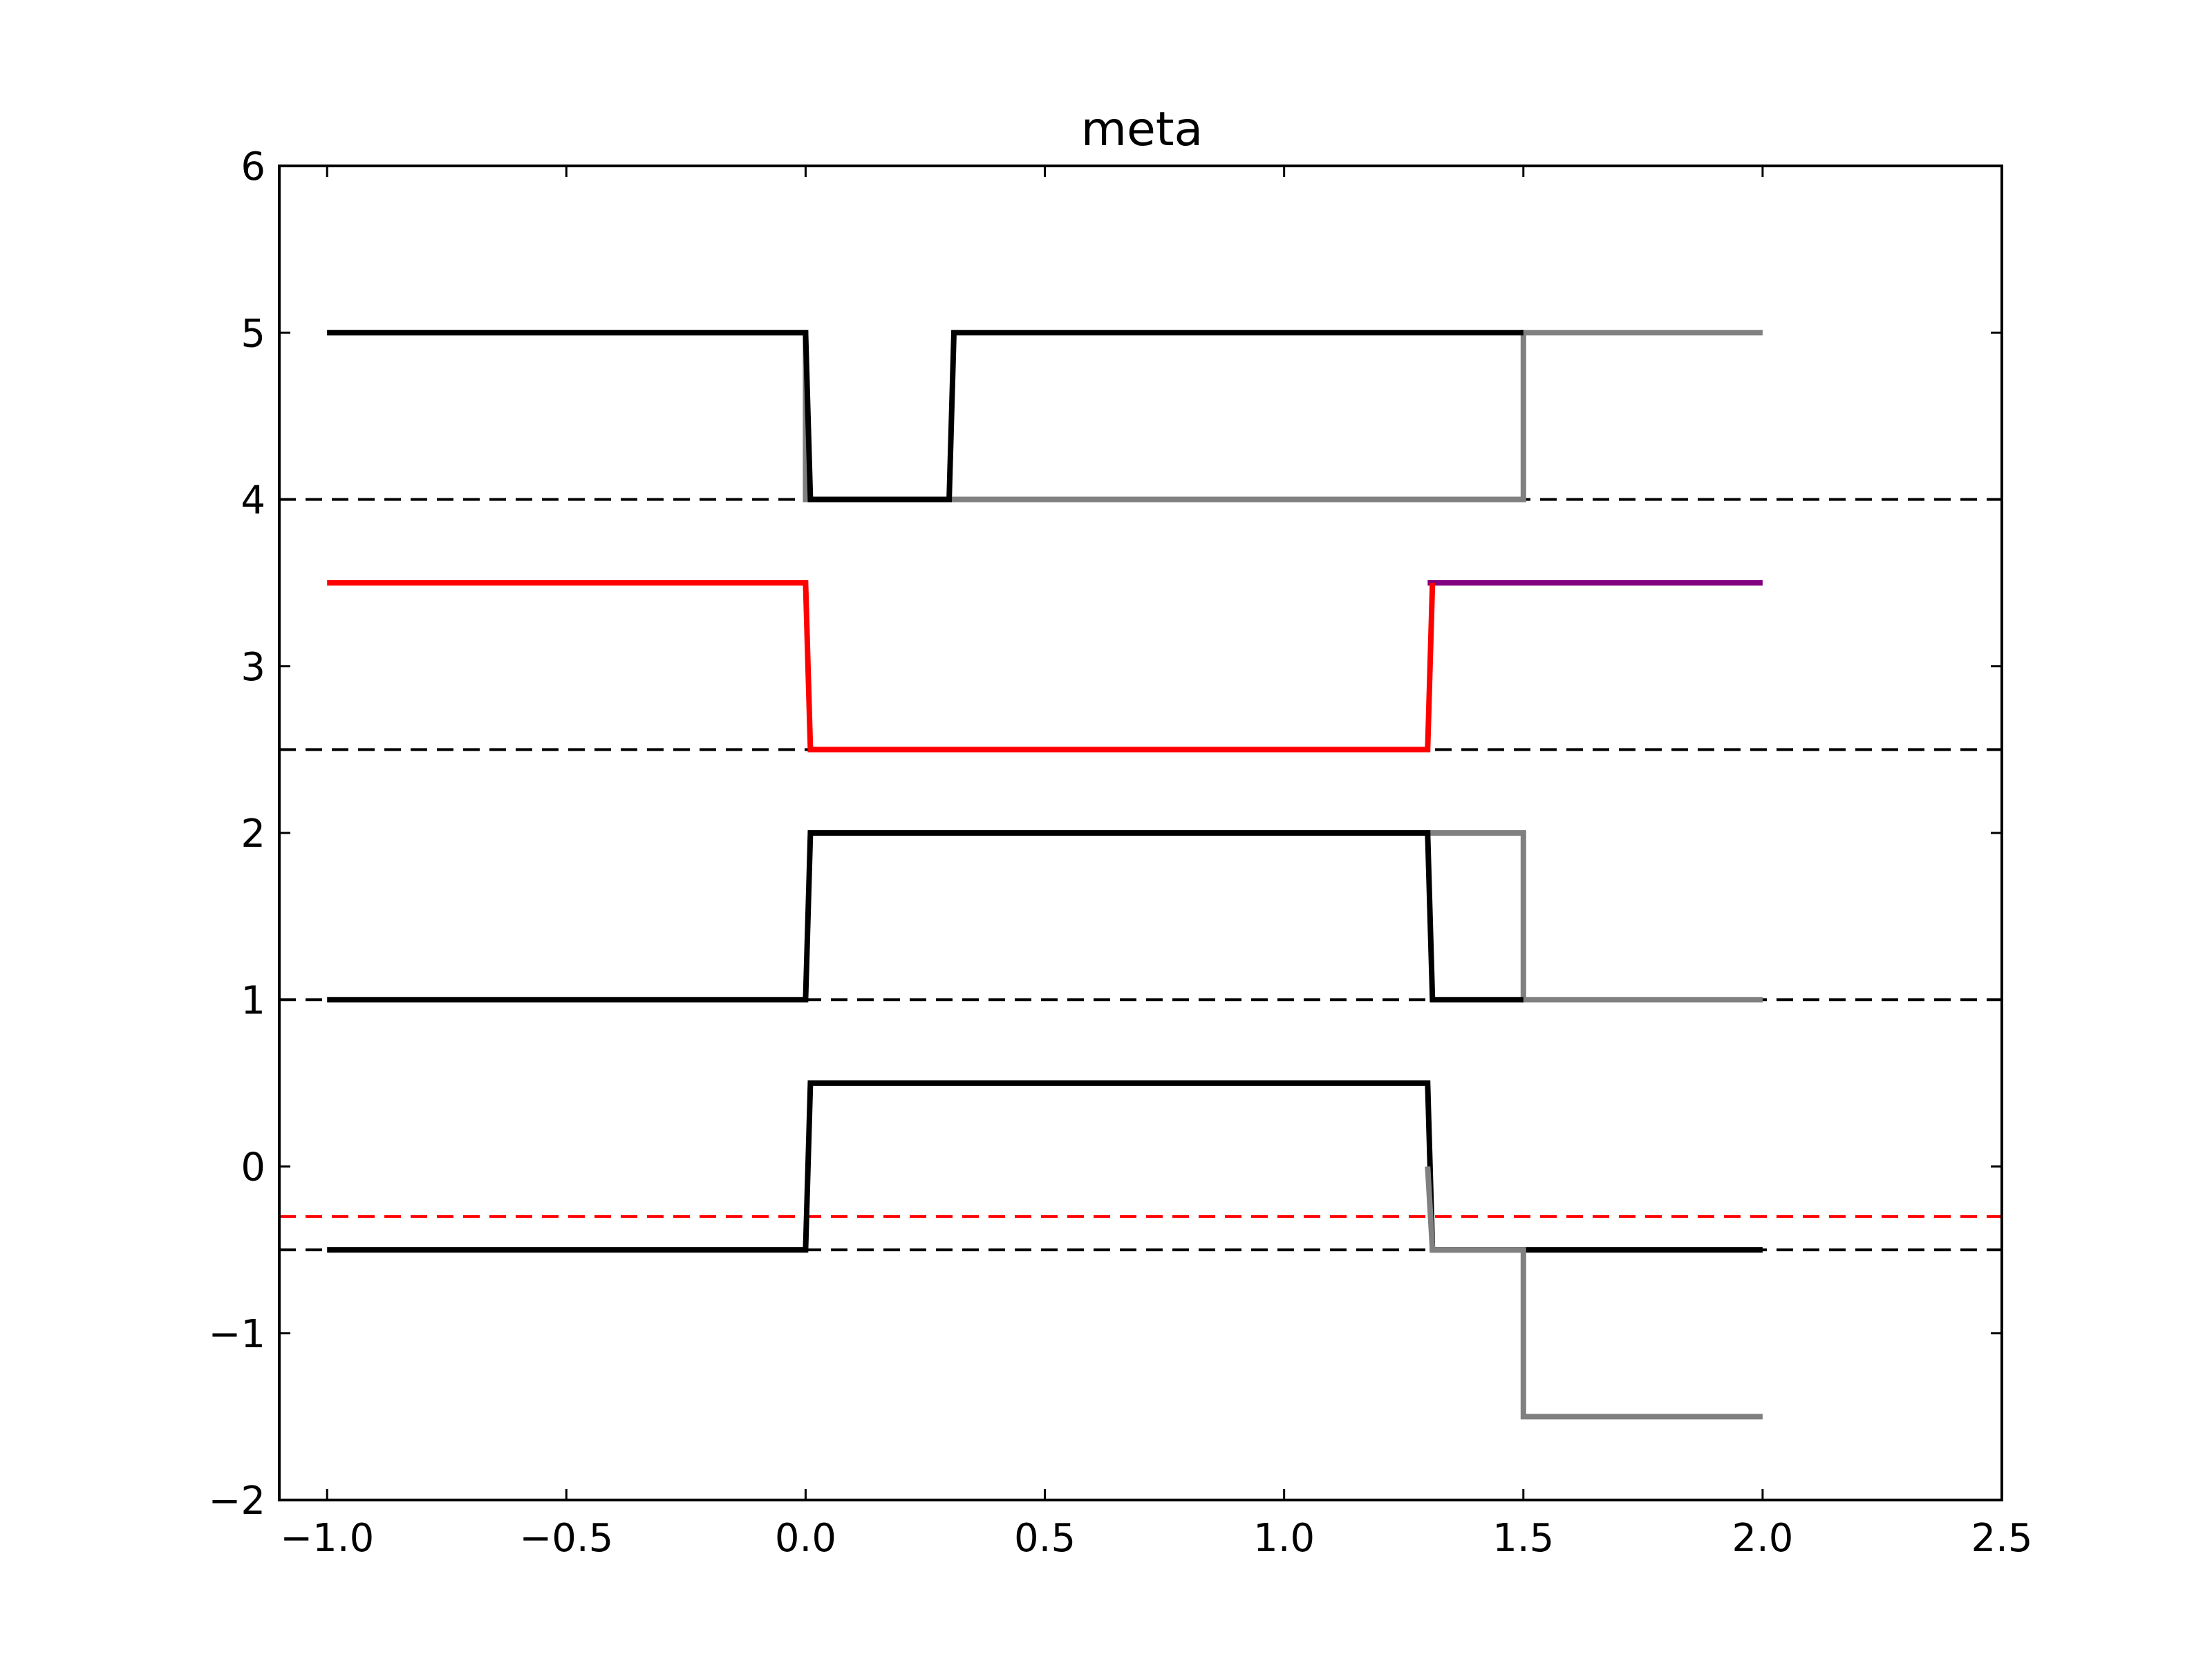  What do you see at coordinates (566, 1539) in the screenshot?
I see `x-tick-label: −0.5` at bounding box center [566, 1539].